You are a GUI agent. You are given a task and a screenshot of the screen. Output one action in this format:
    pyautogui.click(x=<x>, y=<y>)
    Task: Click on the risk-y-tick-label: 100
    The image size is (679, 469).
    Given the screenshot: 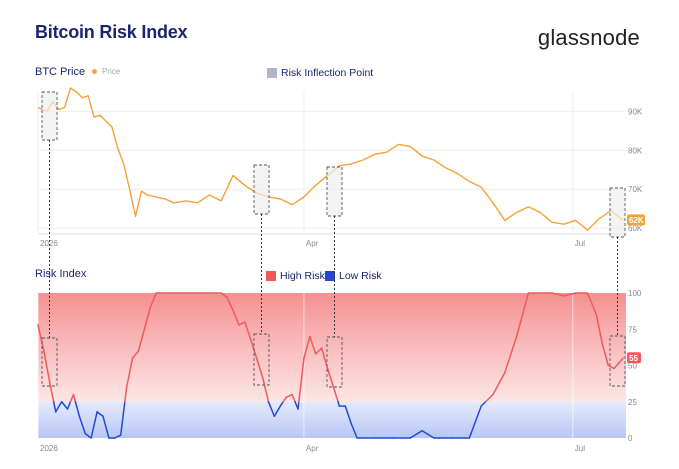 What is the action you would take?
    pyautogui.click(x=635, y=293)
    